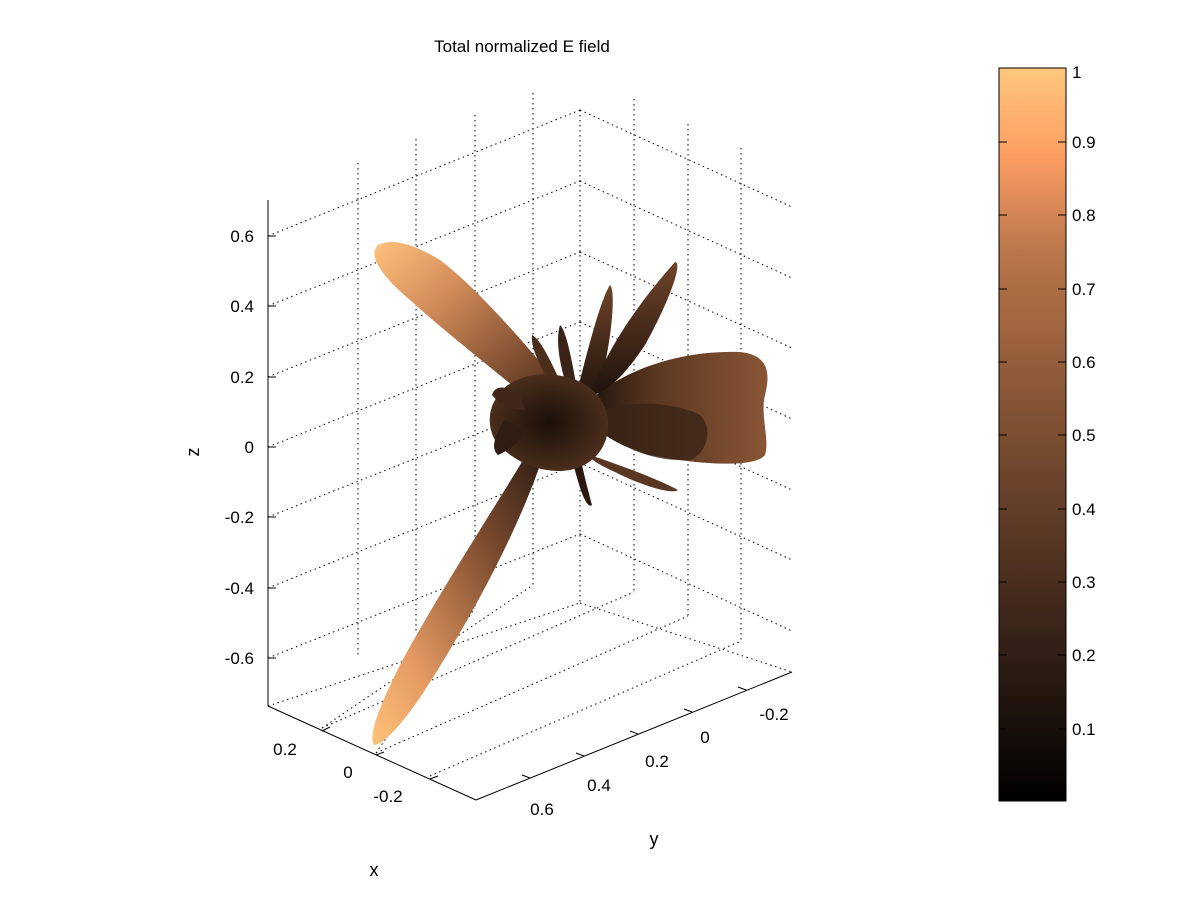 The width and height of the screenshot is (1200, 900). What do you see at coordinates (1076, 72) in the screenshot?
I see `colorbar-tick-label: 1` at bounding box center [1076, 72].